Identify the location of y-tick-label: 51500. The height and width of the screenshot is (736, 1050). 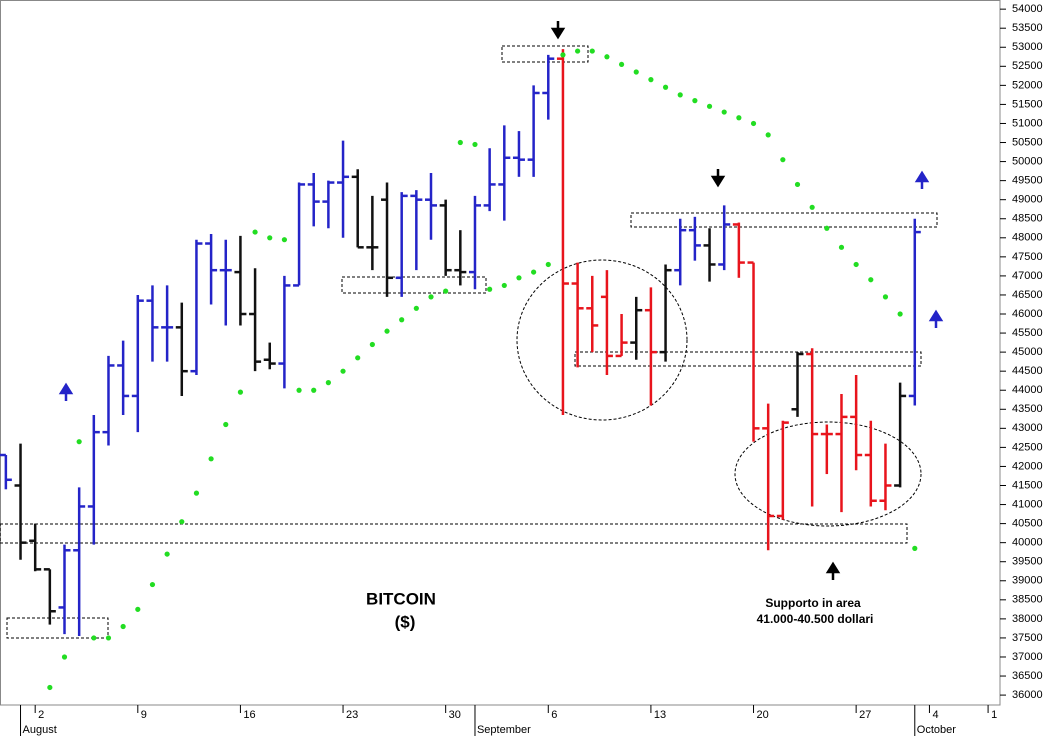
(1027, 104).